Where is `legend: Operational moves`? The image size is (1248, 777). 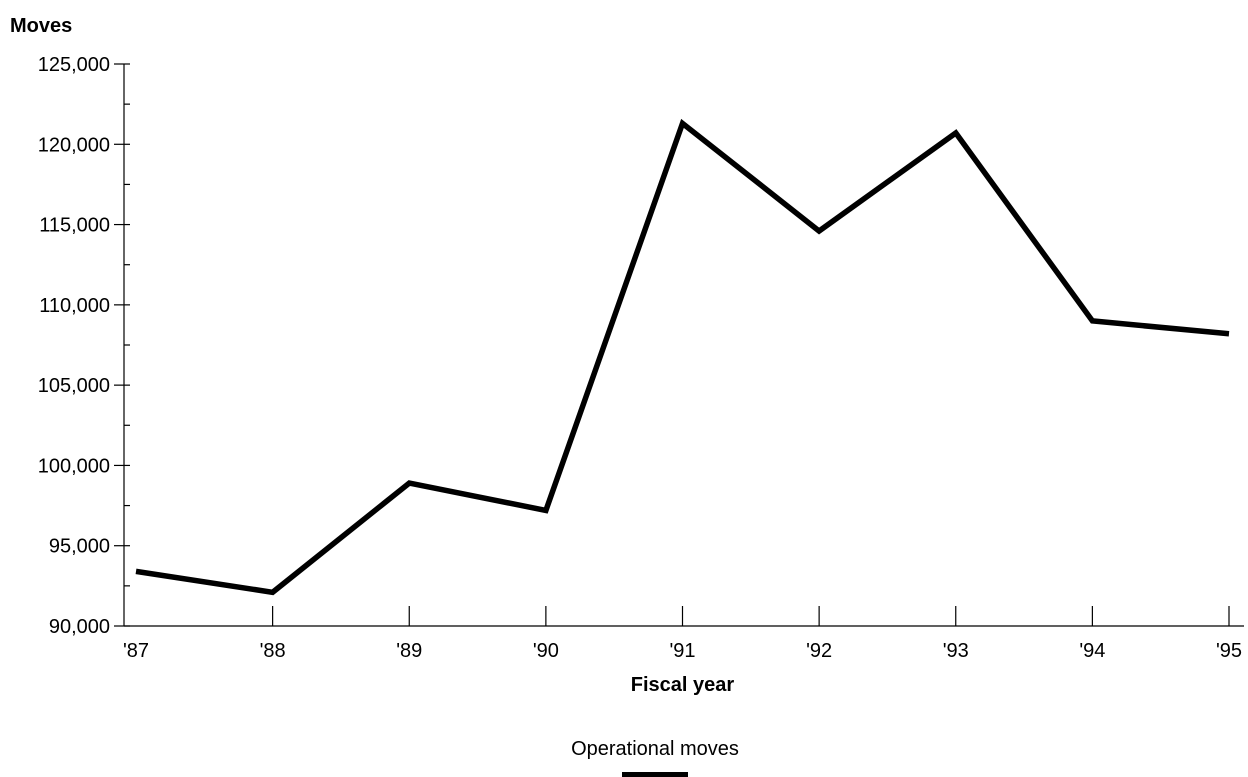 legend: Operational moves is located at coordinates (655, 757).